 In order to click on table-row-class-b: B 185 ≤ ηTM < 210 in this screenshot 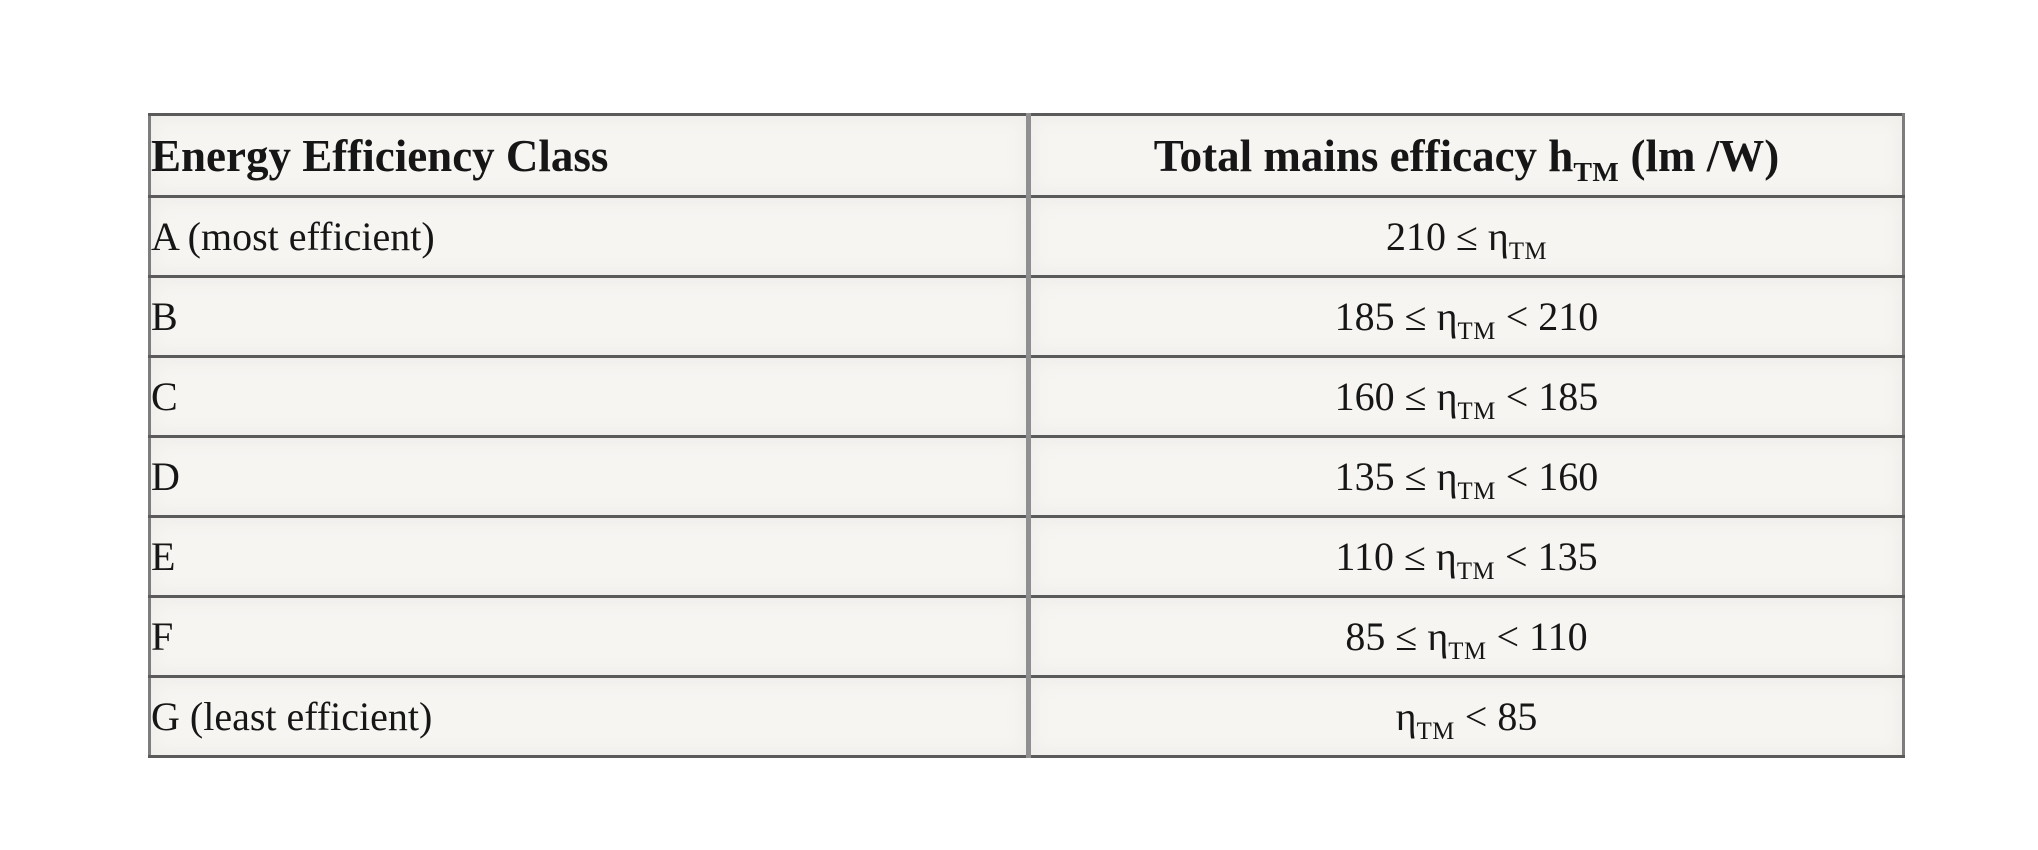, I will do `click(1026, 316)`.